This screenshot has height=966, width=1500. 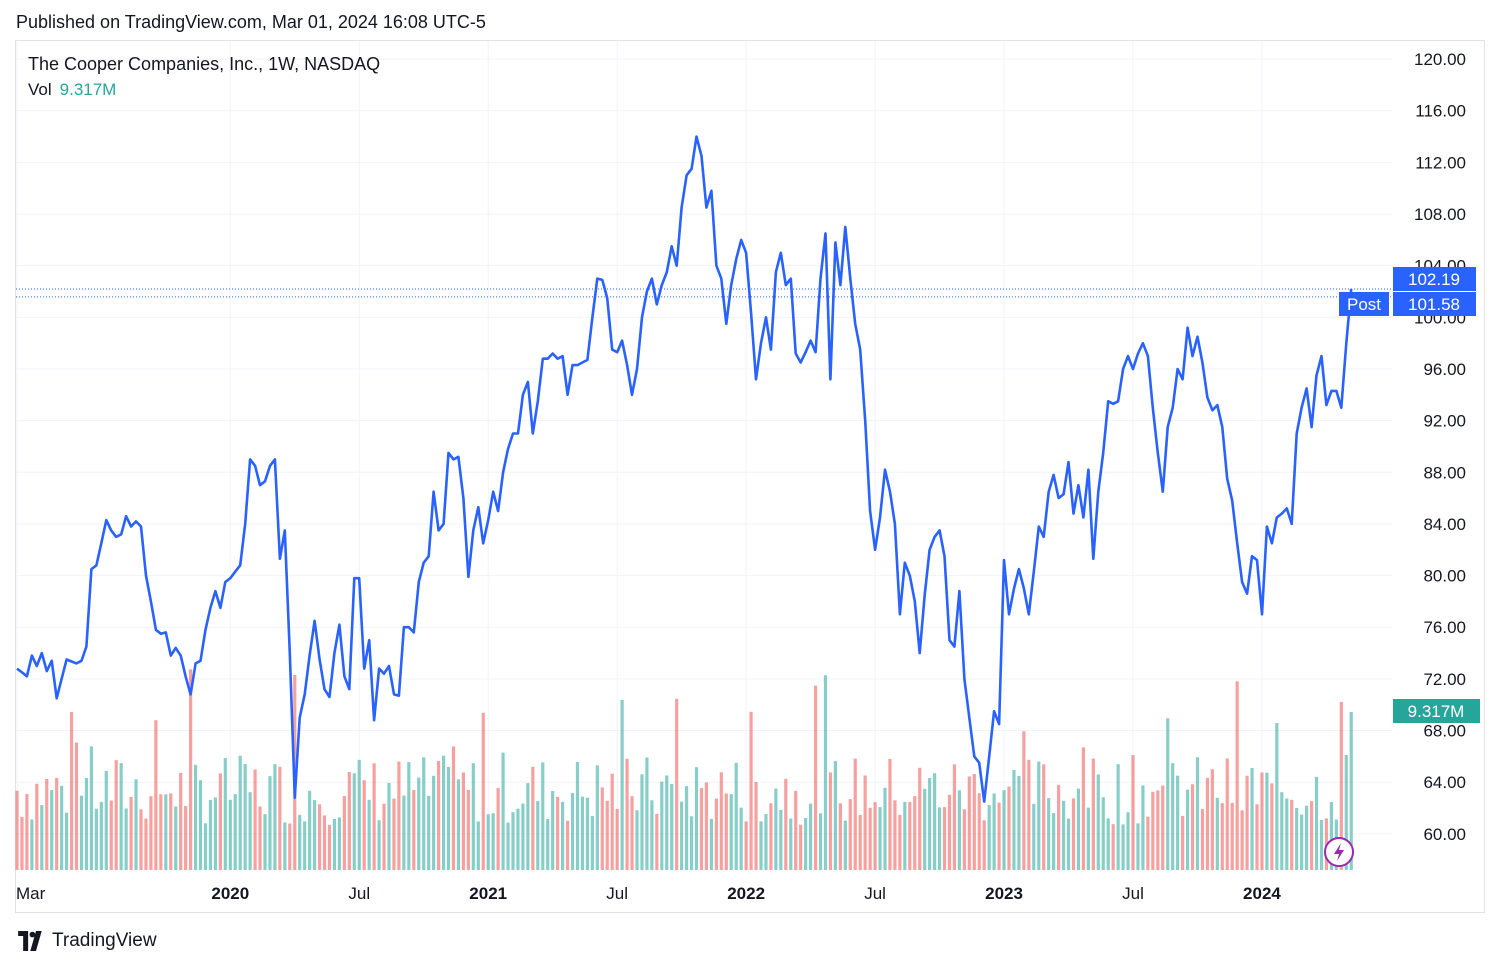 I want to click on volume-legend-label: Vol, so click(x=40, y=89).